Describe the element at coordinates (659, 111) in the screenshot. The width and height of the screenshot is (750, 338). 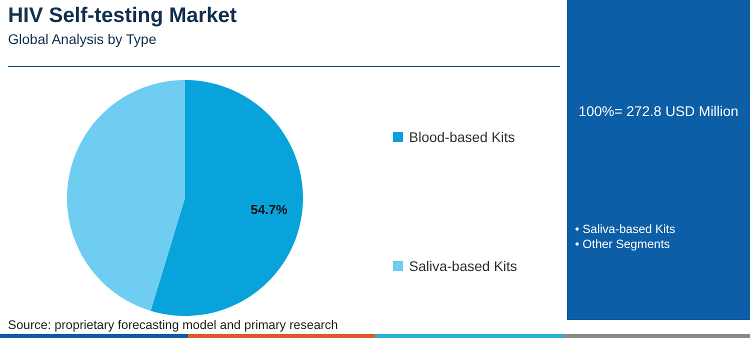
I see `text: 100%= 272.8 USD Million` at that location.